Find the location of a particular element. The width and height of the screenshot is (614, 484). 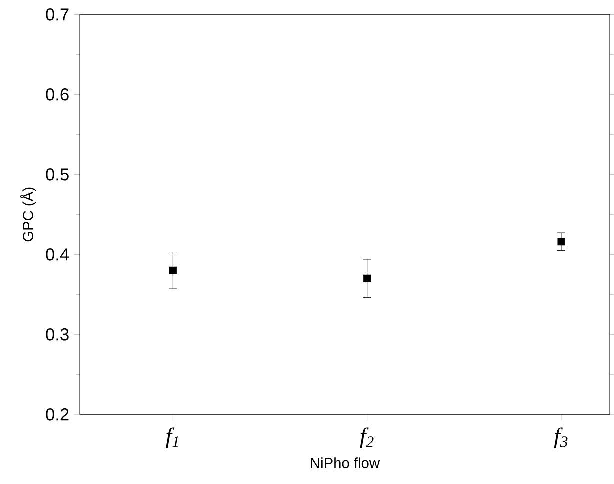

y-tick-label: 0.3 is located at coordinates (57, 334).